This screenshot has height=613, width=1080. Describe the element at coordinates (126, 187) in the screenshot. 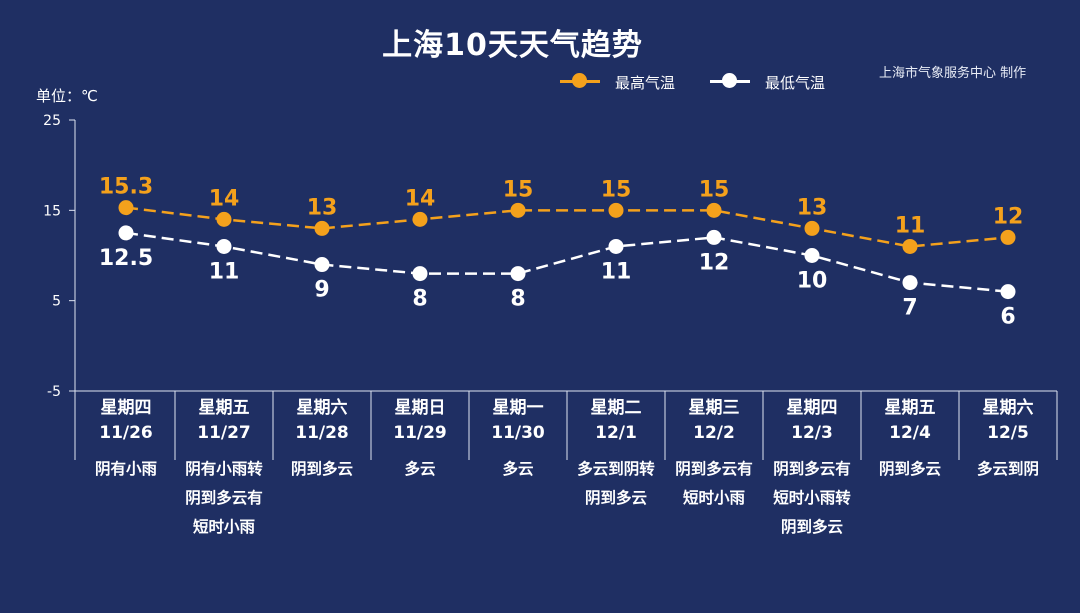

I see `data-label-high: 15.3` at that location.